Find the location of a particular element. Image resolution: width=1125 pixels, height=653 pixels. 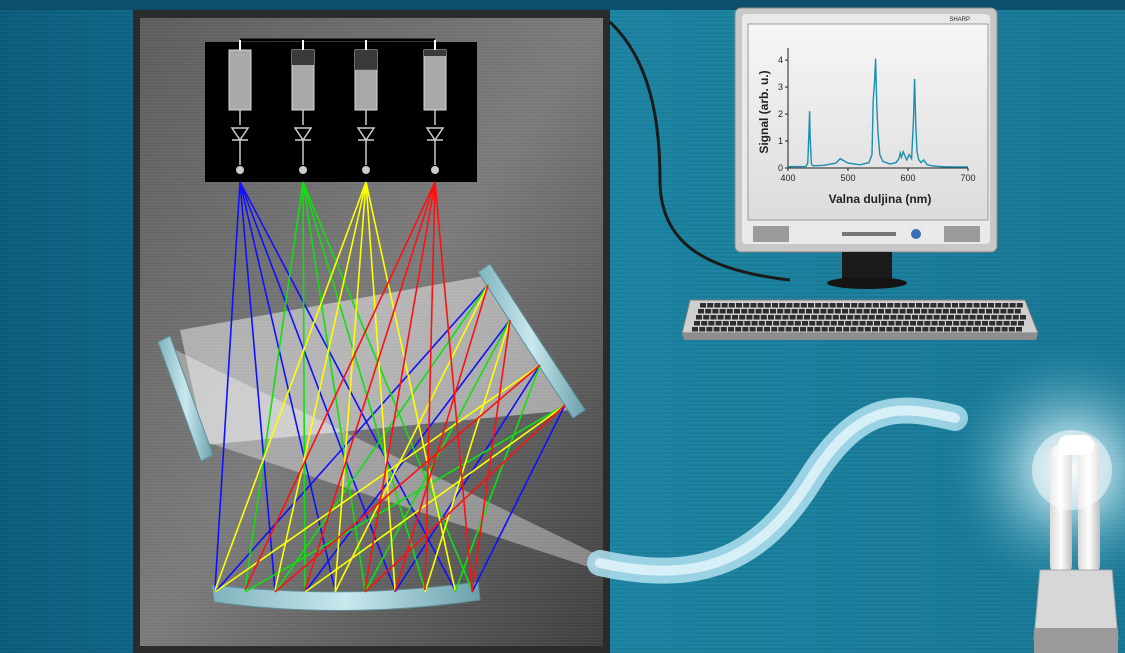

collimating-mirror is located at coordinates (185, 398).